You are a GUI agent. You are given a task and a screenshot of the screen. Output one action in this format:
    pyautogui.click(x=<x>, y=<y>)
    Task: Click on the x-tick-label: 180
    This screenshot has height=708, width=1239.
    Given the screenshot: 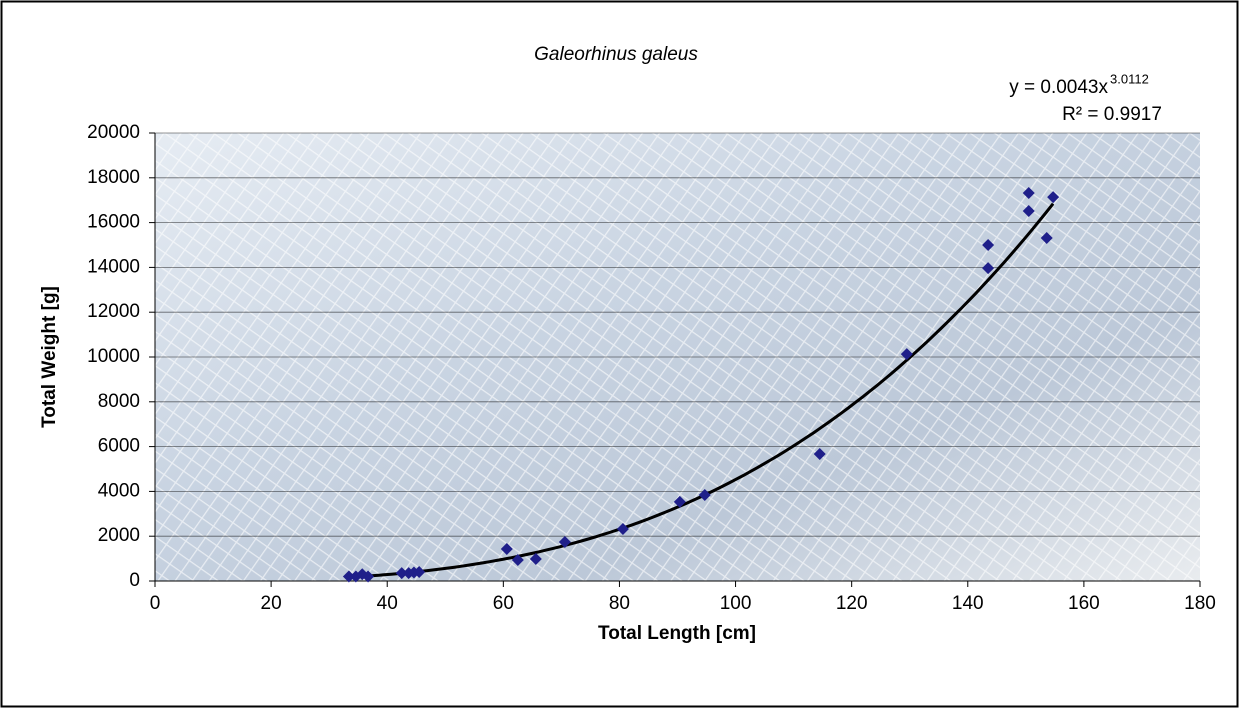 What is the action you would take?
    pyautogui.click(x=1200, y=603)
    